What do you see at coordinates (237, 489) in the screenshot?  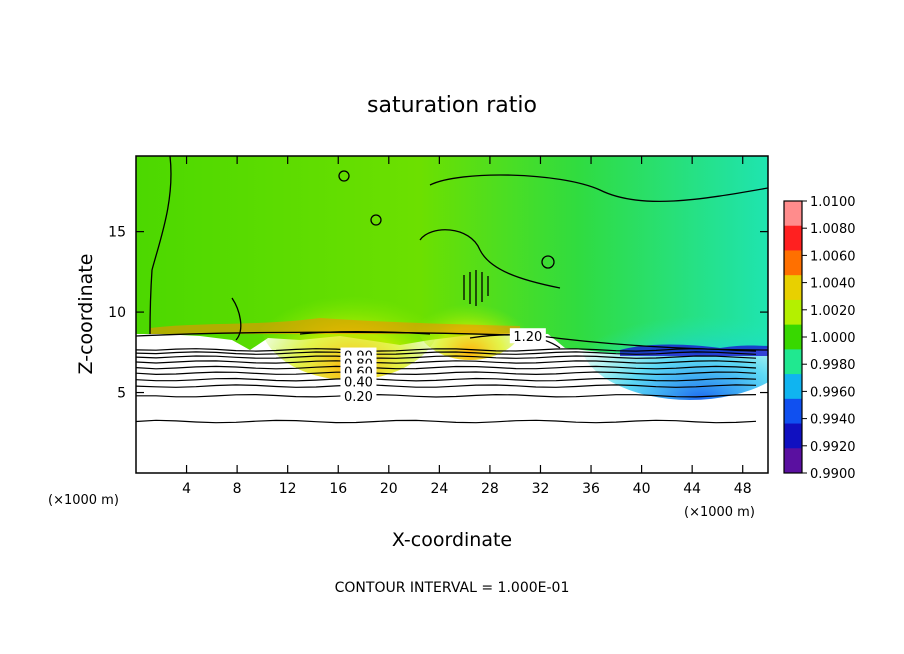 I see `x-tick-label: 8` at bounding box center [237, 489].